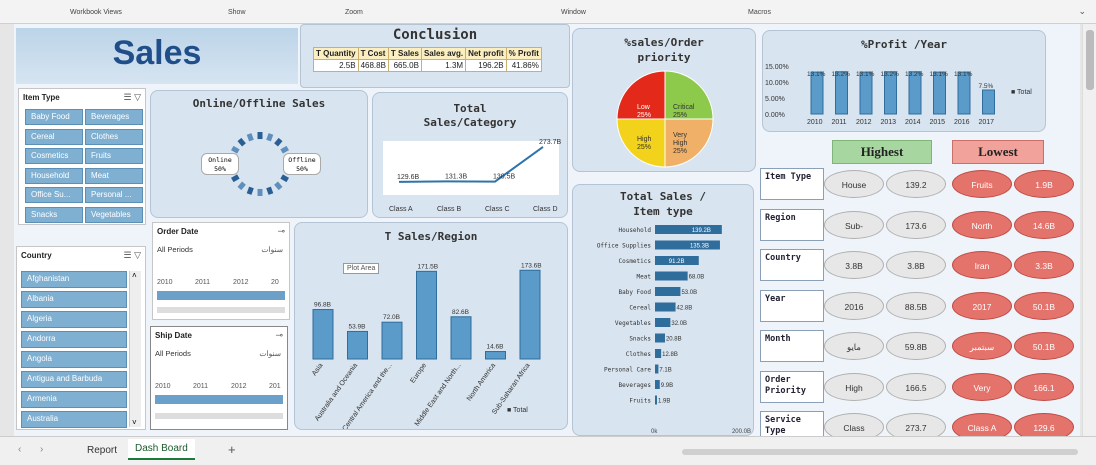 The width and height of the screenshot is (1096, 465). Describe the element at coordinates (780, 217) in the screenshot. I see `metric-label: Region` at that location.